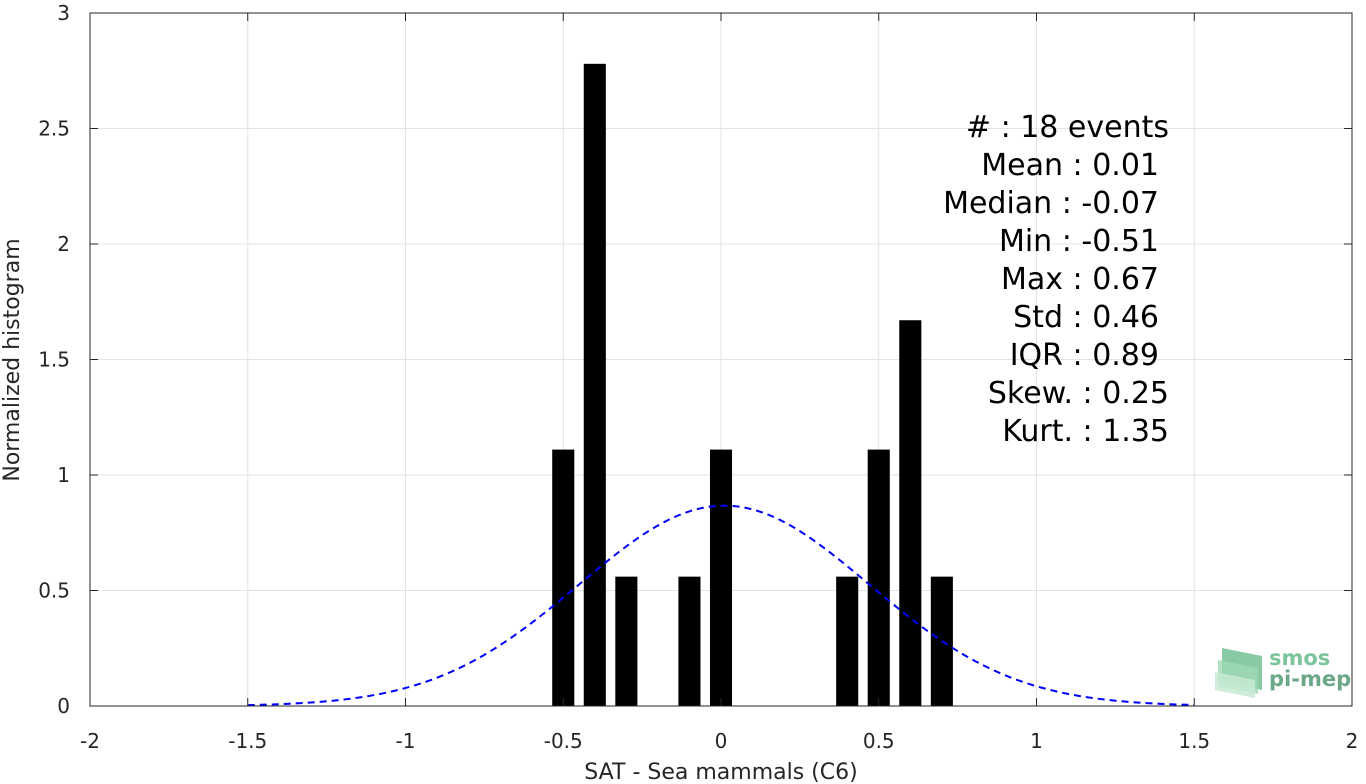 This screenshot has width=1366, height=784. I want to click on x-tick-label-5: 0.5, so click(879, 741).